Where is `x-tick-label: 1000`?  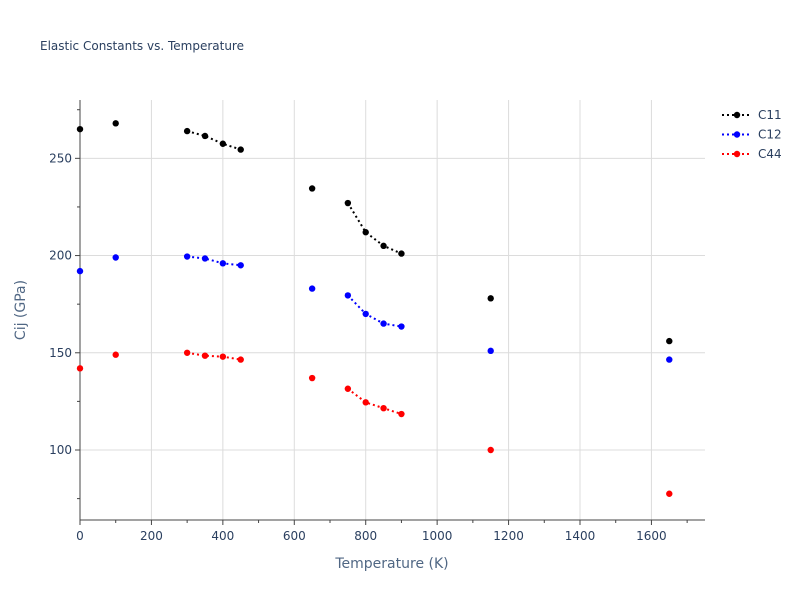
x-tick-label: 1000 is located at coordinates (437, 536).